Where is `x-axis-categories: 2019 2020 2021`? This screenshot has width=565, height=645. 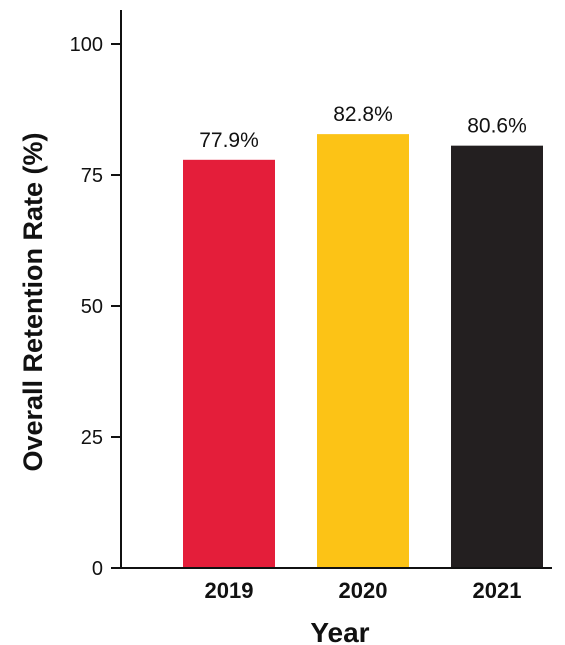
x-axis-categories: 2019 2020 2021 is located at coordinates (363, 590).